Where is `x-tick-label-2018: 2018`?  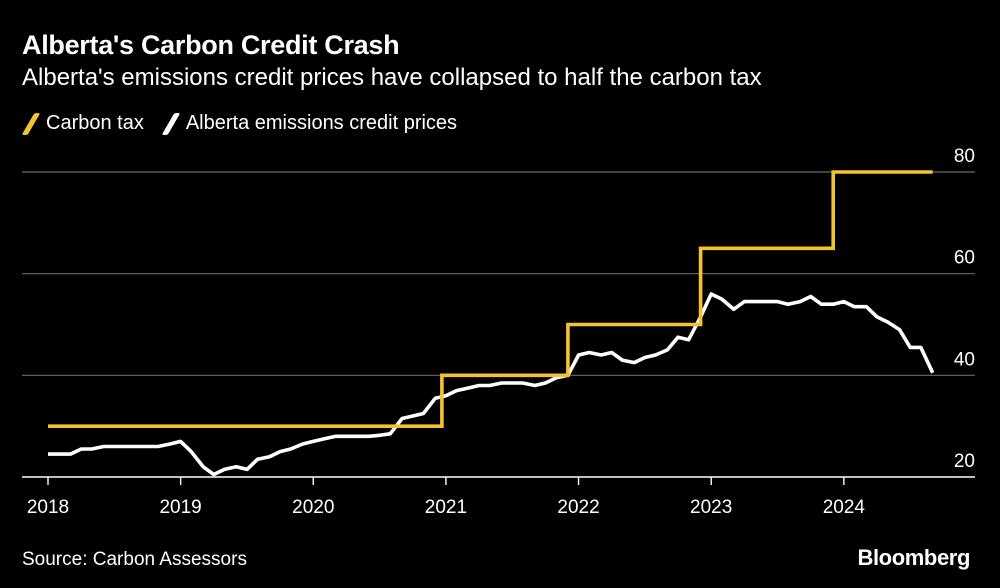 x-tick-label-2018: 2018 is located at coordinates (48, 507).